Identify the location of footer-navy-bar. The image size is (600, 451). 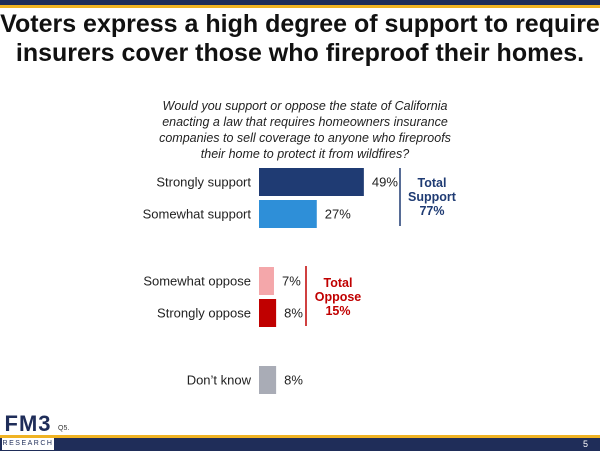
(300, 444).